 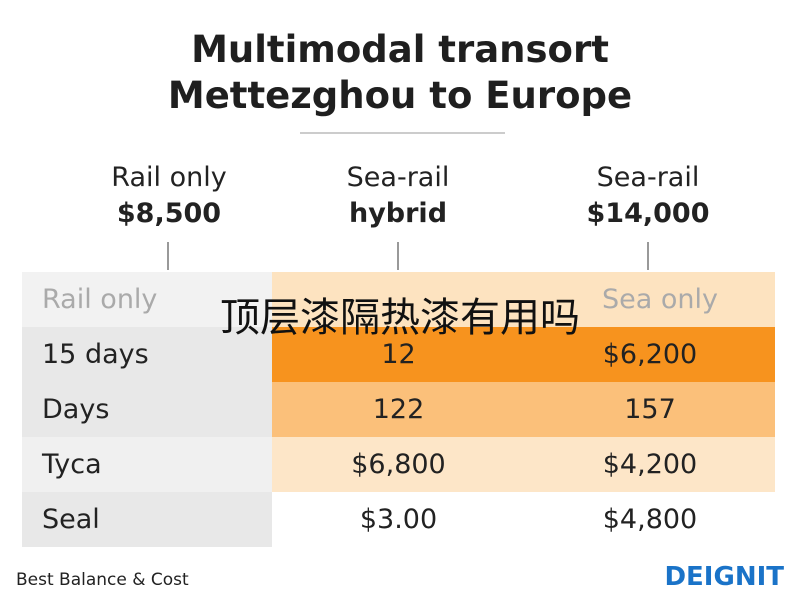 What do you see at coordinates (400, 95) in the screenshot?
I see `title: Mettezghou to Europe` at bounding box center [400, 95].